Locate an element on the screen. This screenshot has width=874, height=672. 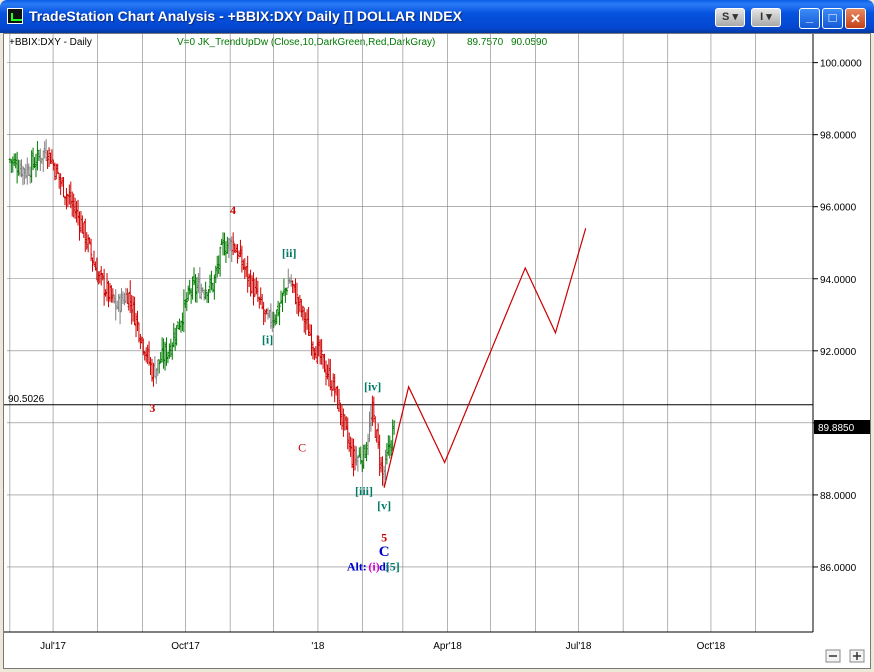
time-tick-label: Oct'17 is located at coordinates (185, 646).